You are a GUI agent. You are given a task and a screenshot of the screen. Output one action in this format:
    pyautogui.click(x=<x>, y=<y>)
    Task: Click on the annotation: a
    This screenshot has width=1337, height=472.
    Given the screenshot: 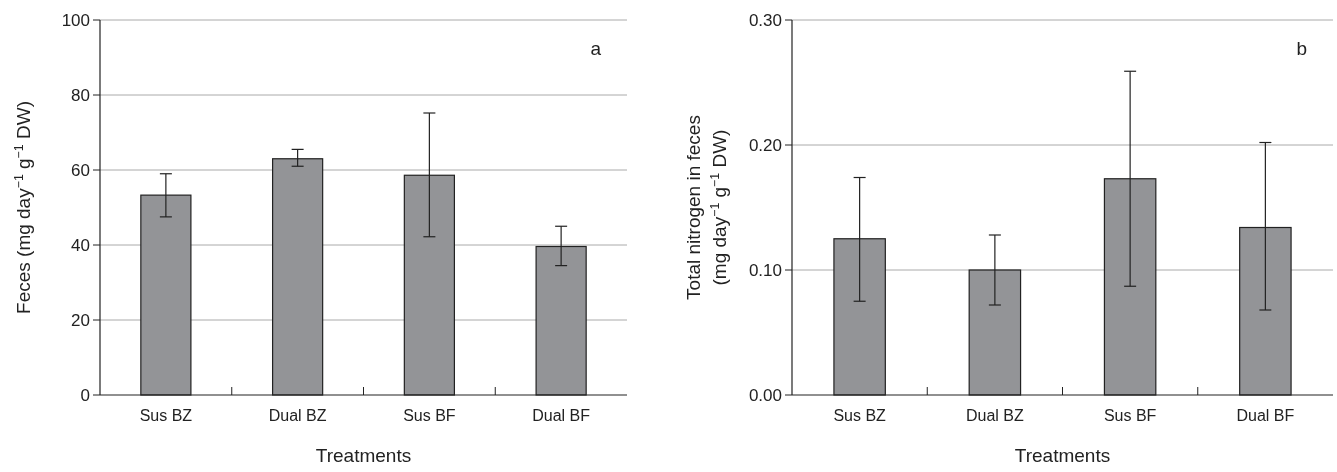 What is the action you would take?
    pyautogui.click(x=596, y=48)
    